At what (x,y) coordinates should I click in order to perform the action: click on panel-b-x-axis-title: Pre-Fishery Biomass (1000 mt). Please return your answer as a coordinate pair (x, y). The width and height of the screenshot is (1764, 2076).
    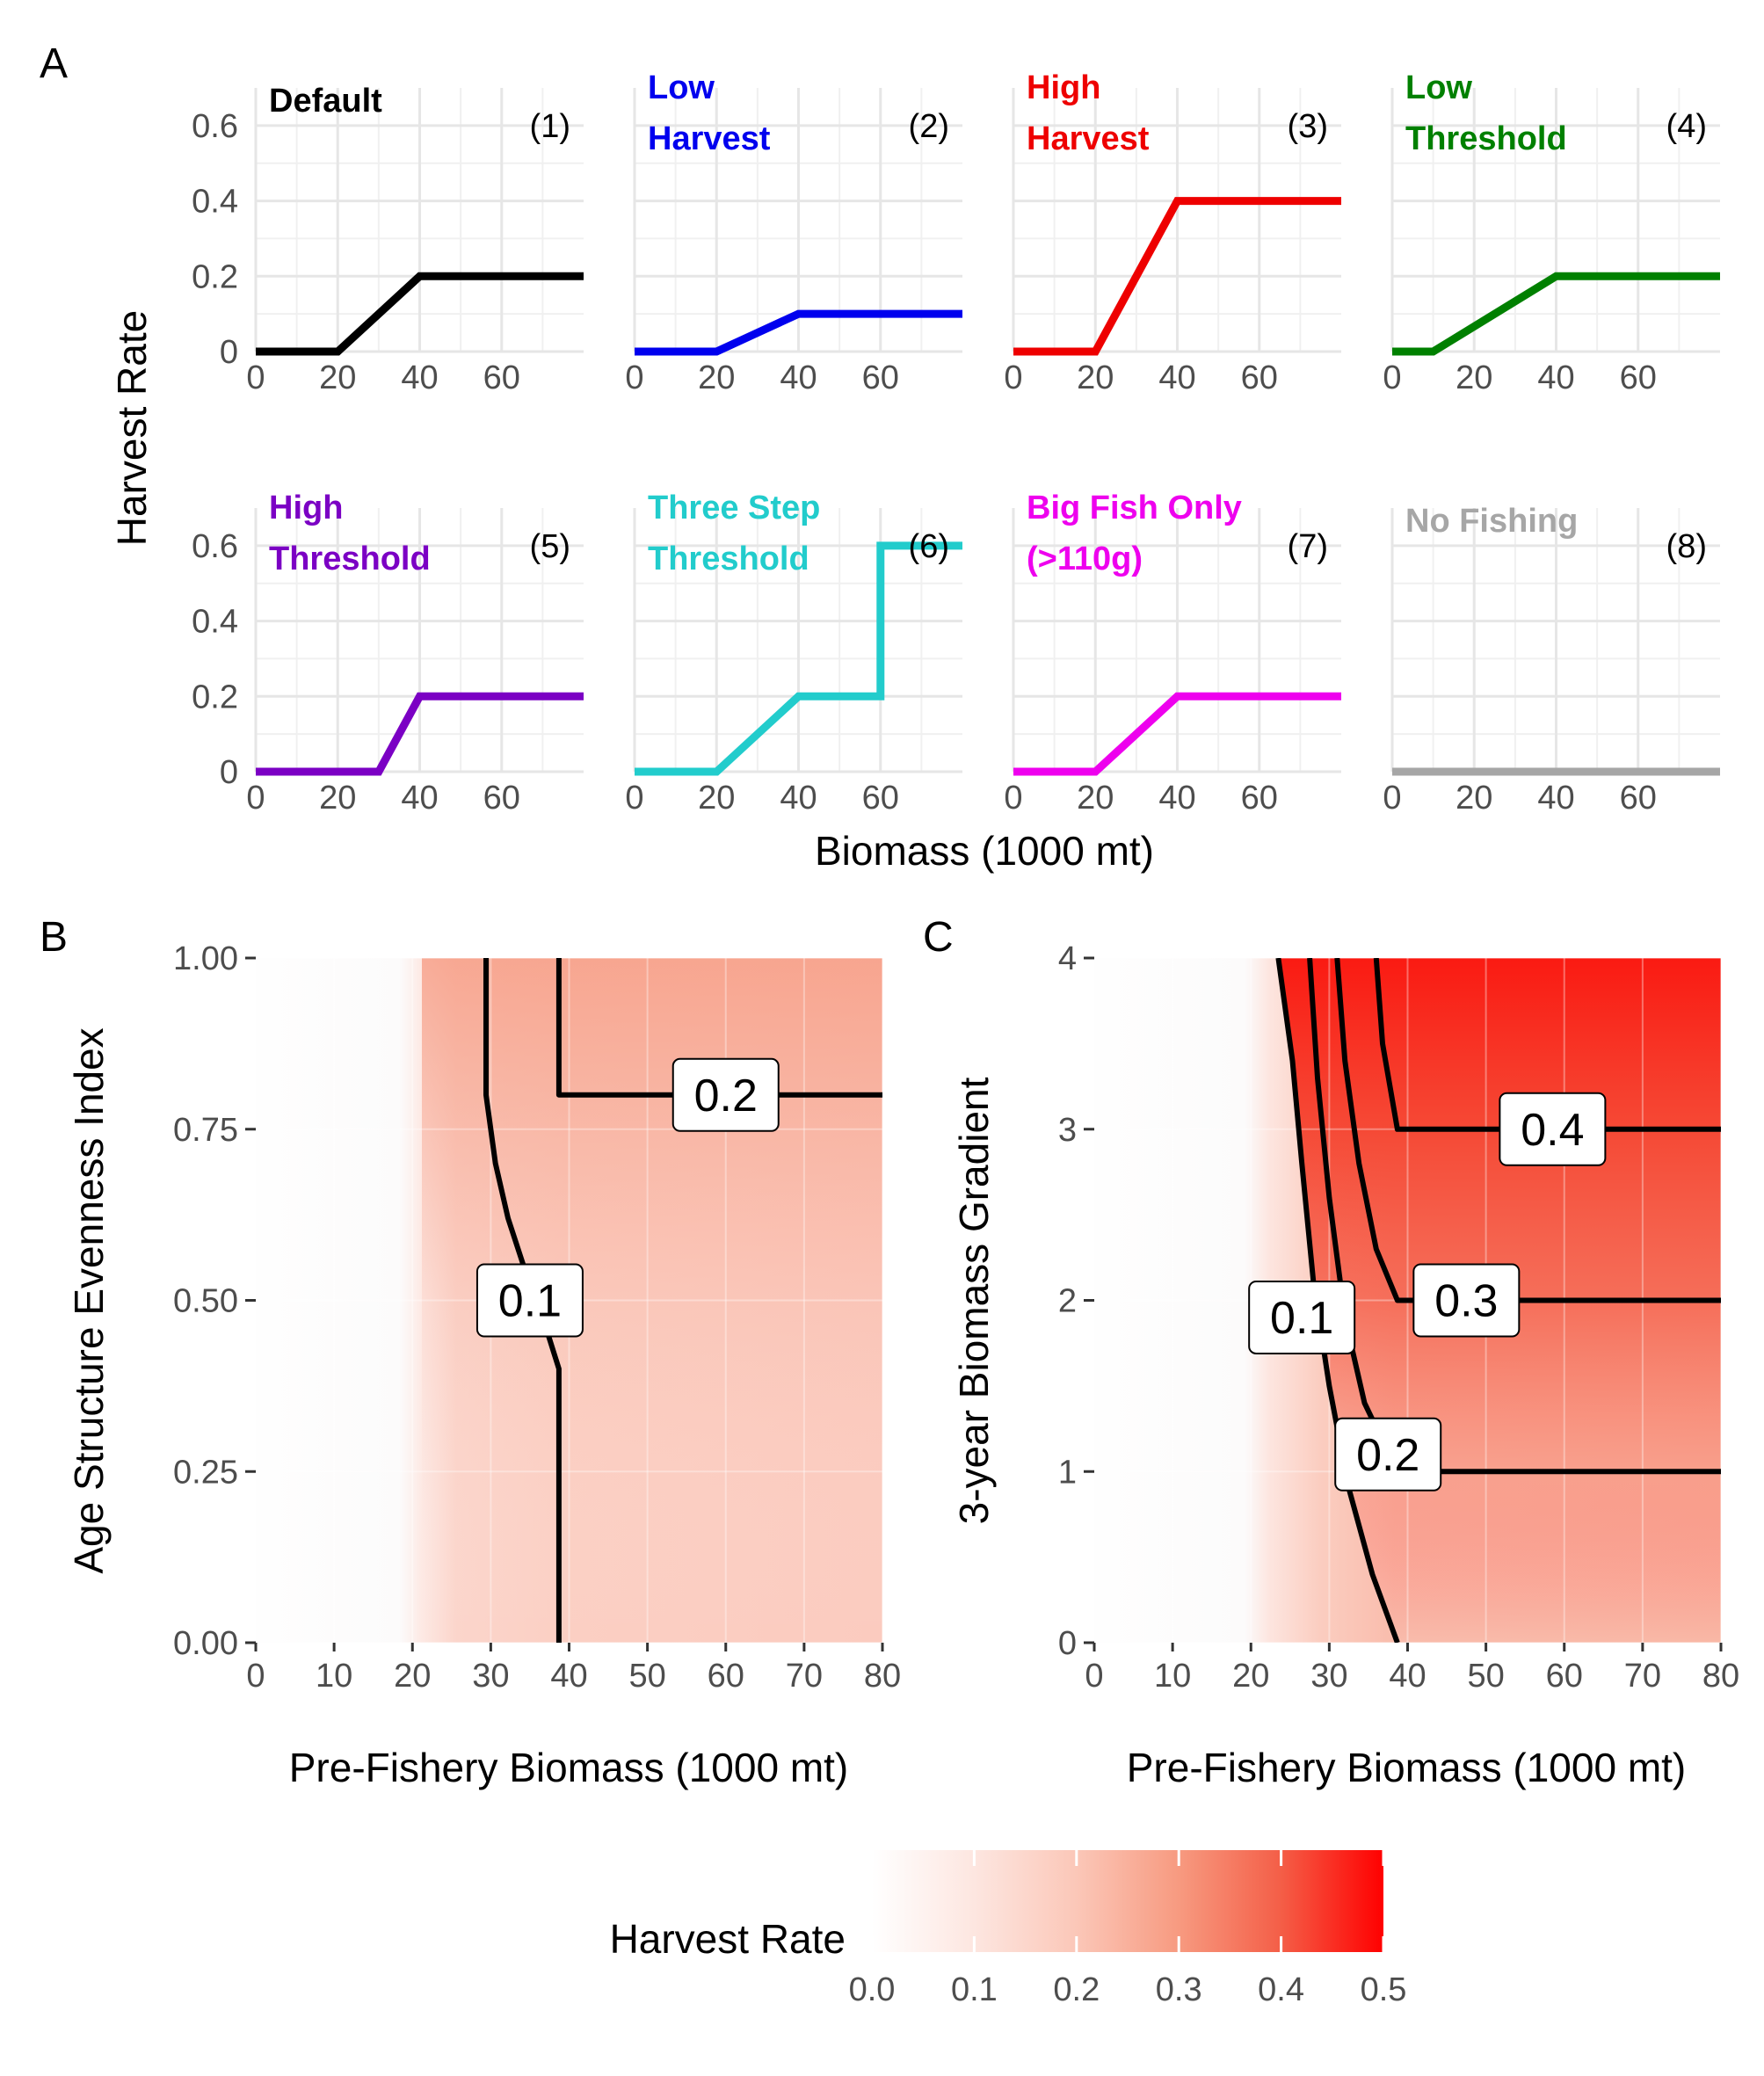
    Looking at the image, I should click on (569, 1767).